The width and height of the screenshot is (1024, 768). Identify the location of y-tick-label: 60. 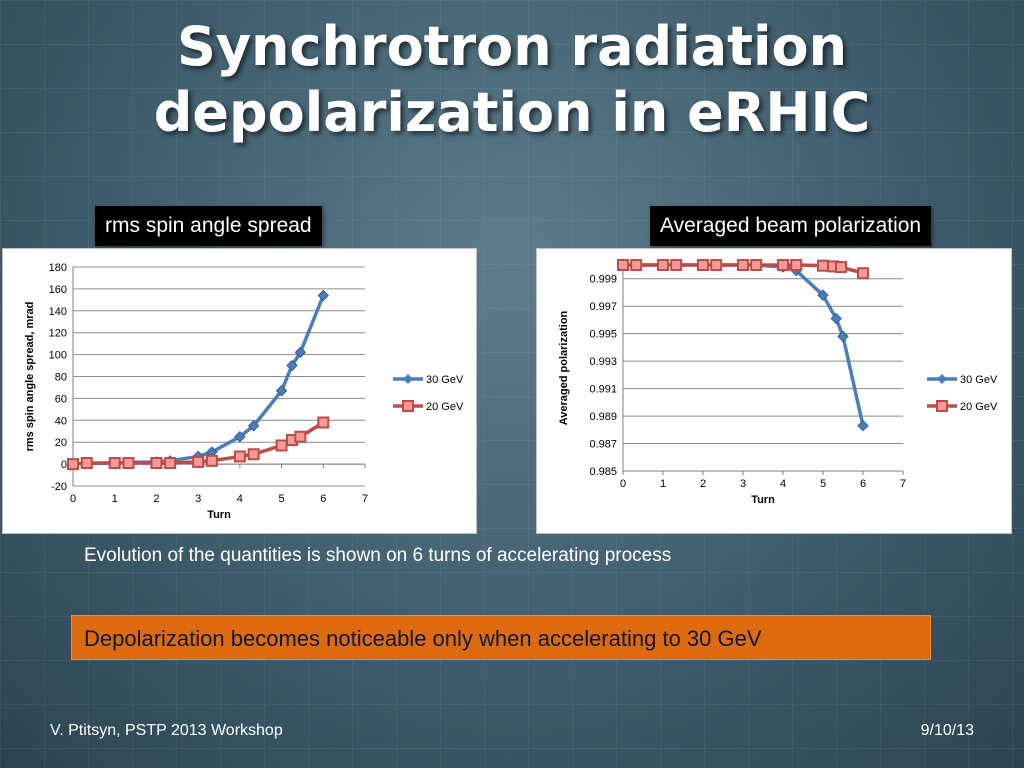
(61, 399).